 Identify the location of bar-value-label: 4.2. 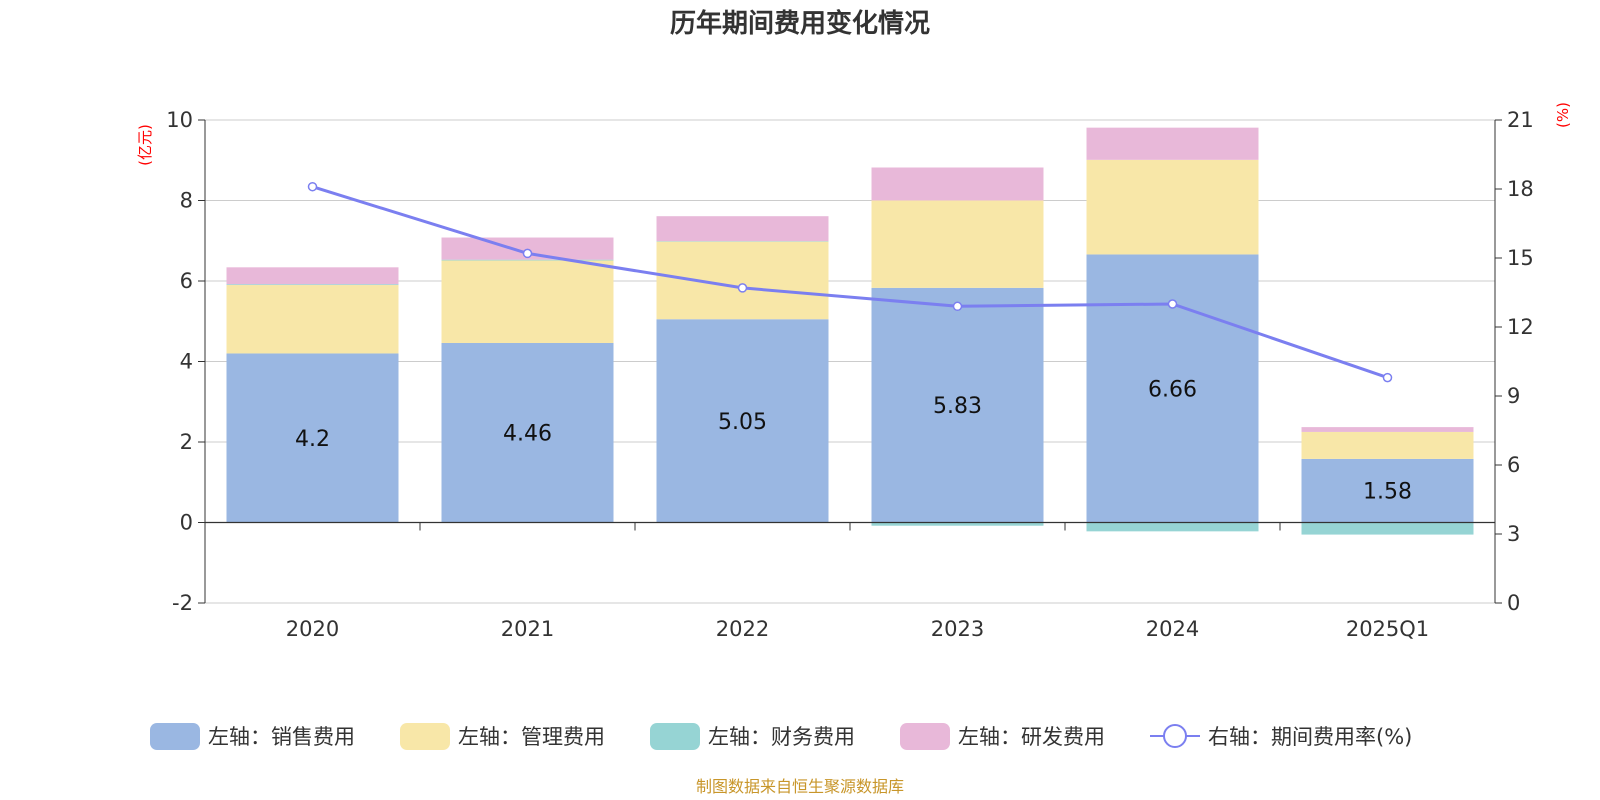
(312, 439).